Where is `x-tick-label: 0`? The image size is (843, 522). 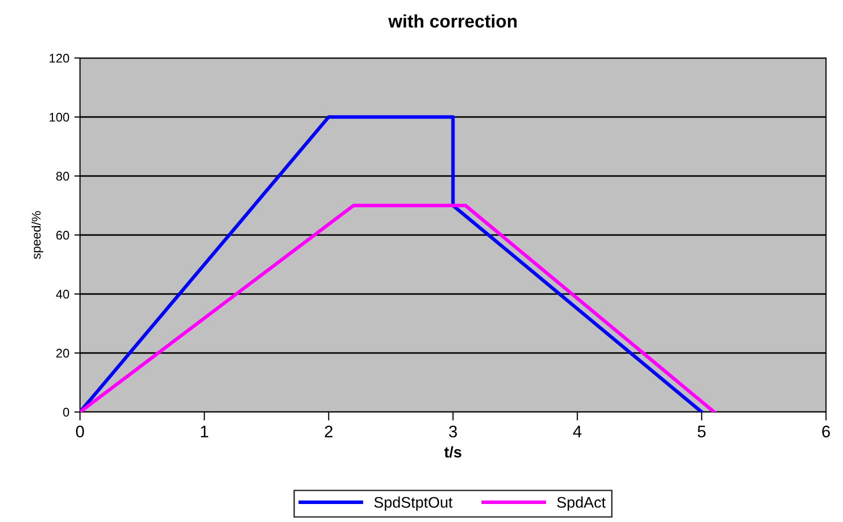 x-tick-label: 0 is located at coordinates (80, 432).